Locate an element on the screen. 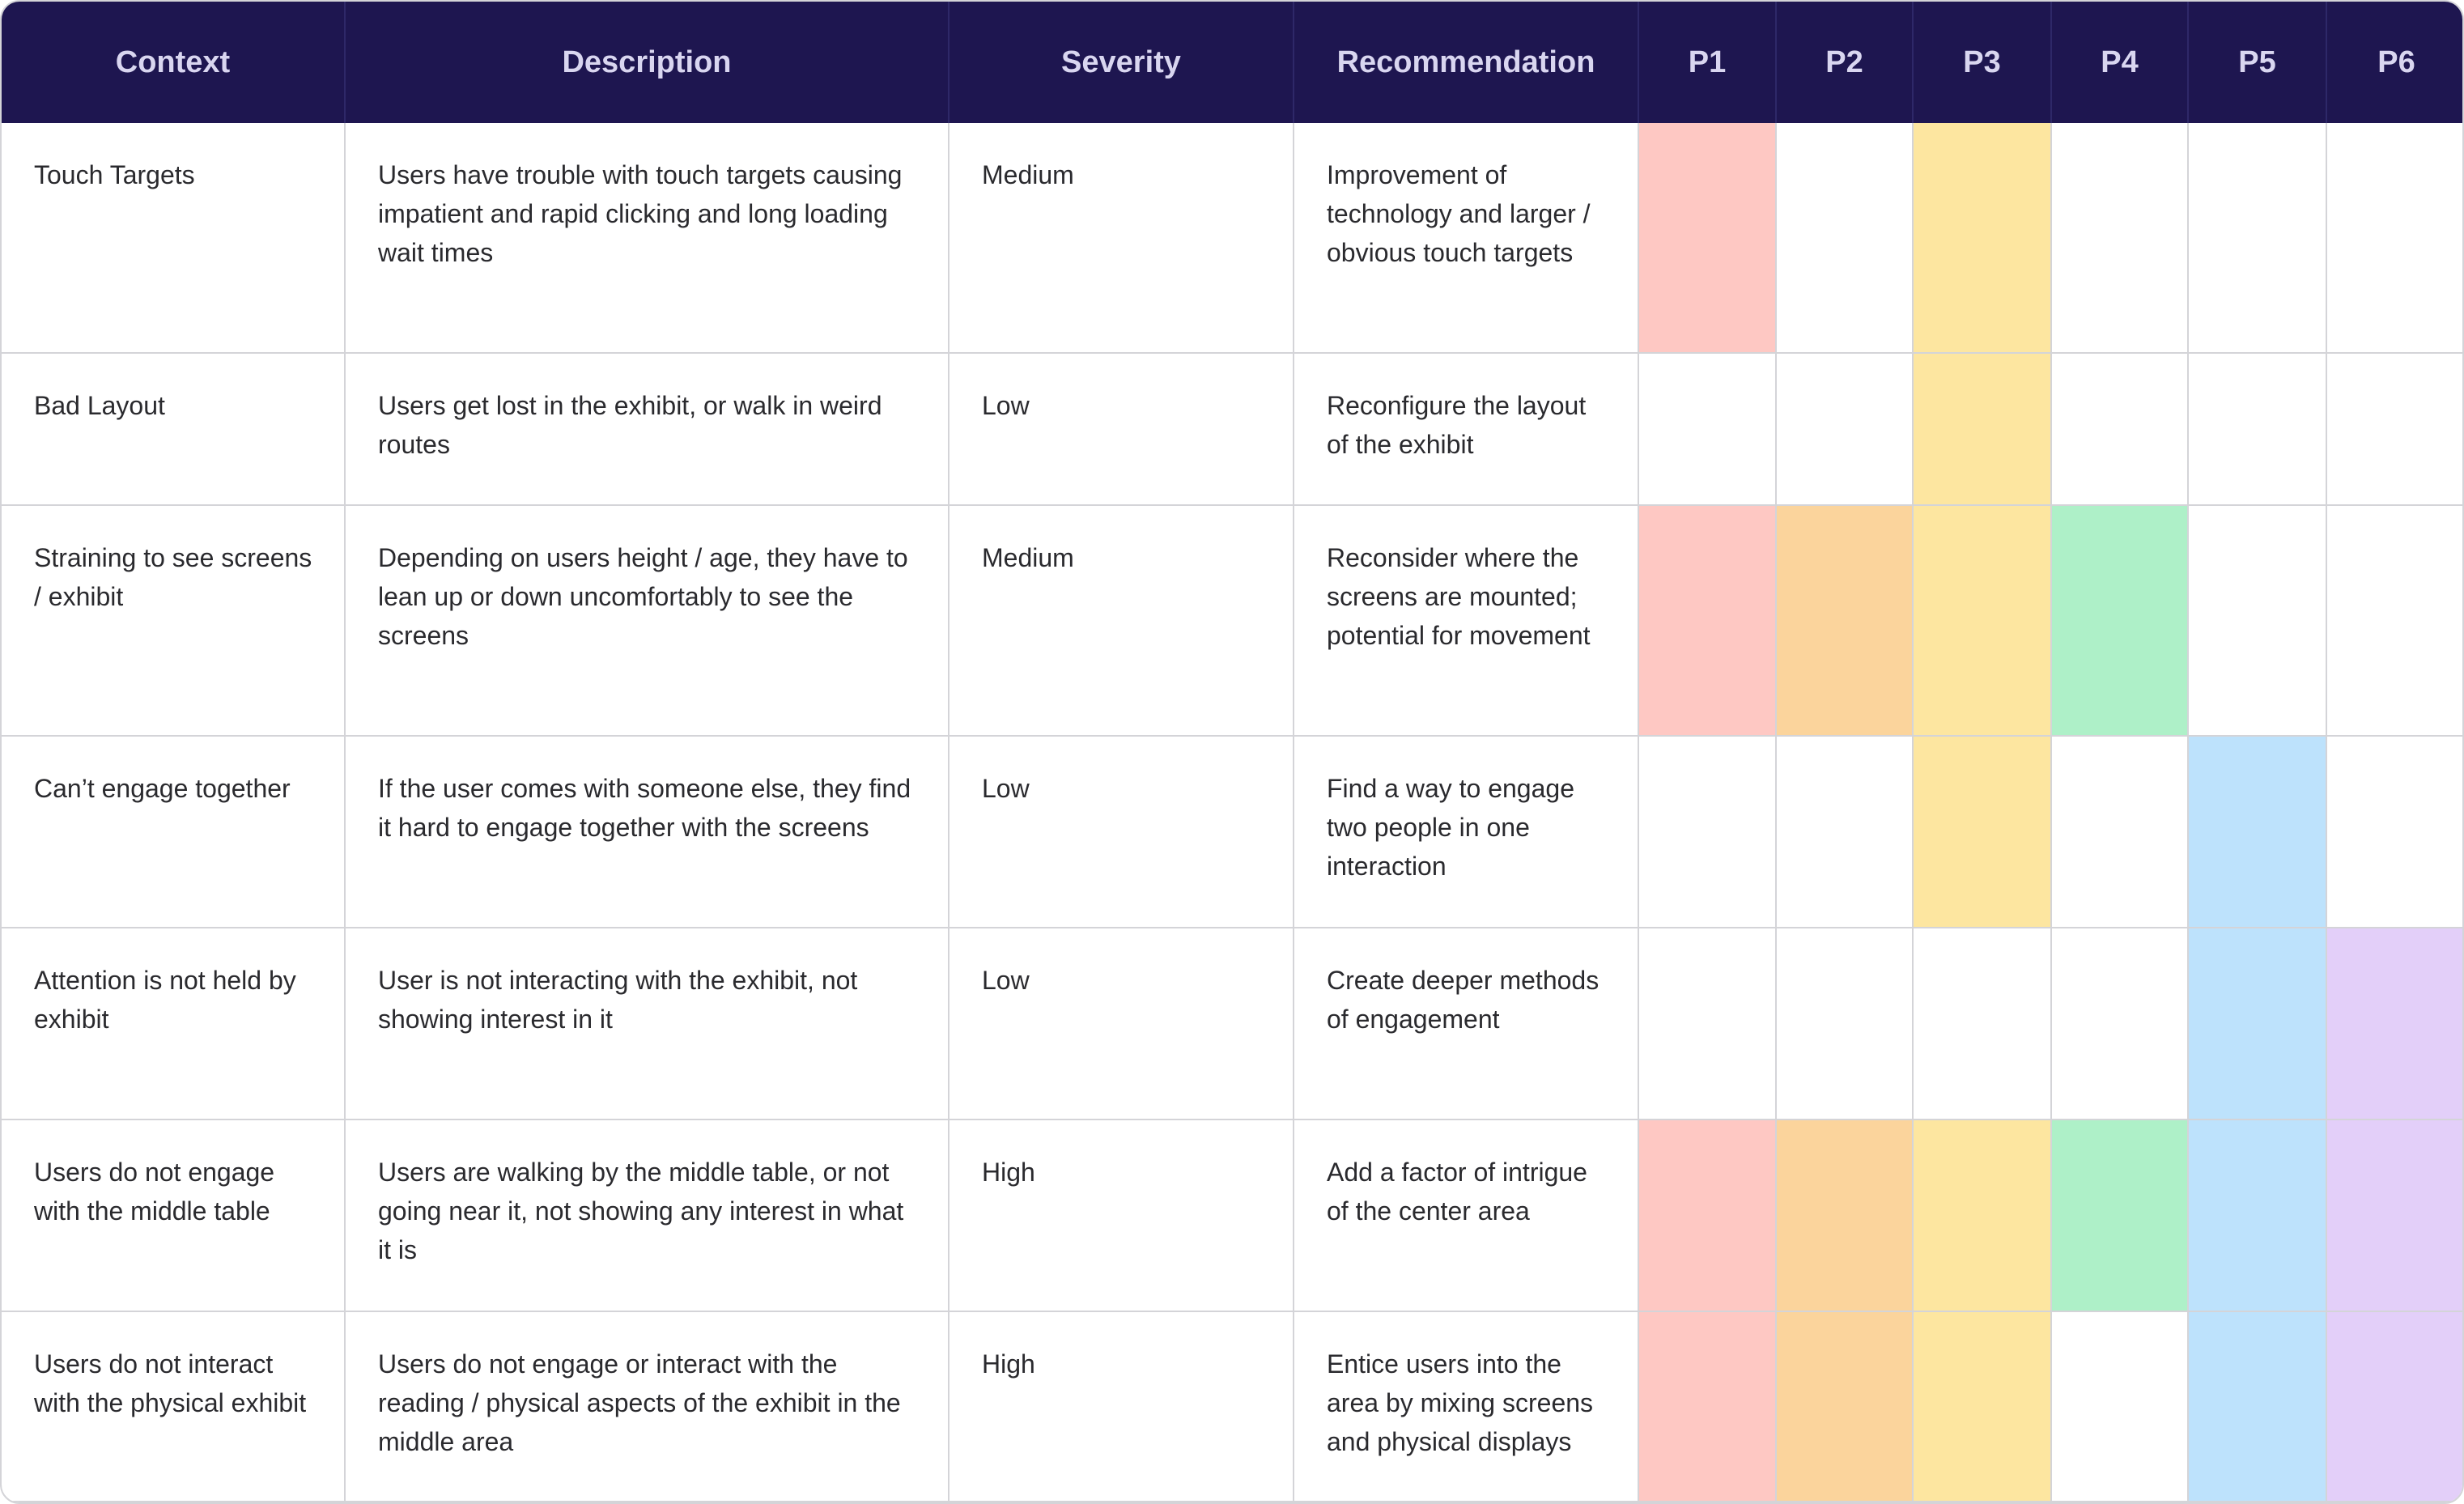  context-cell: Attention is not held by exhibit is located at coordinates (174, 1024).